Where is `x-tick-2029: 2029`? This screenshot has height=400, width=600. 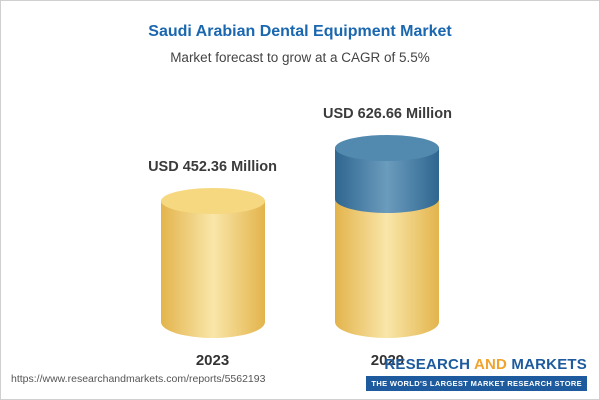
x-tick-2029: 2029 is located at coordinates (387, 360).